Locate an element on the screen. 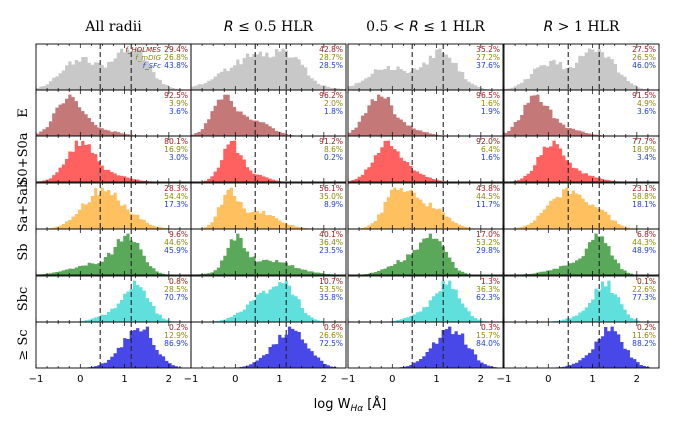  fraction-label: 43.8% is located at coordinates (176, 65).